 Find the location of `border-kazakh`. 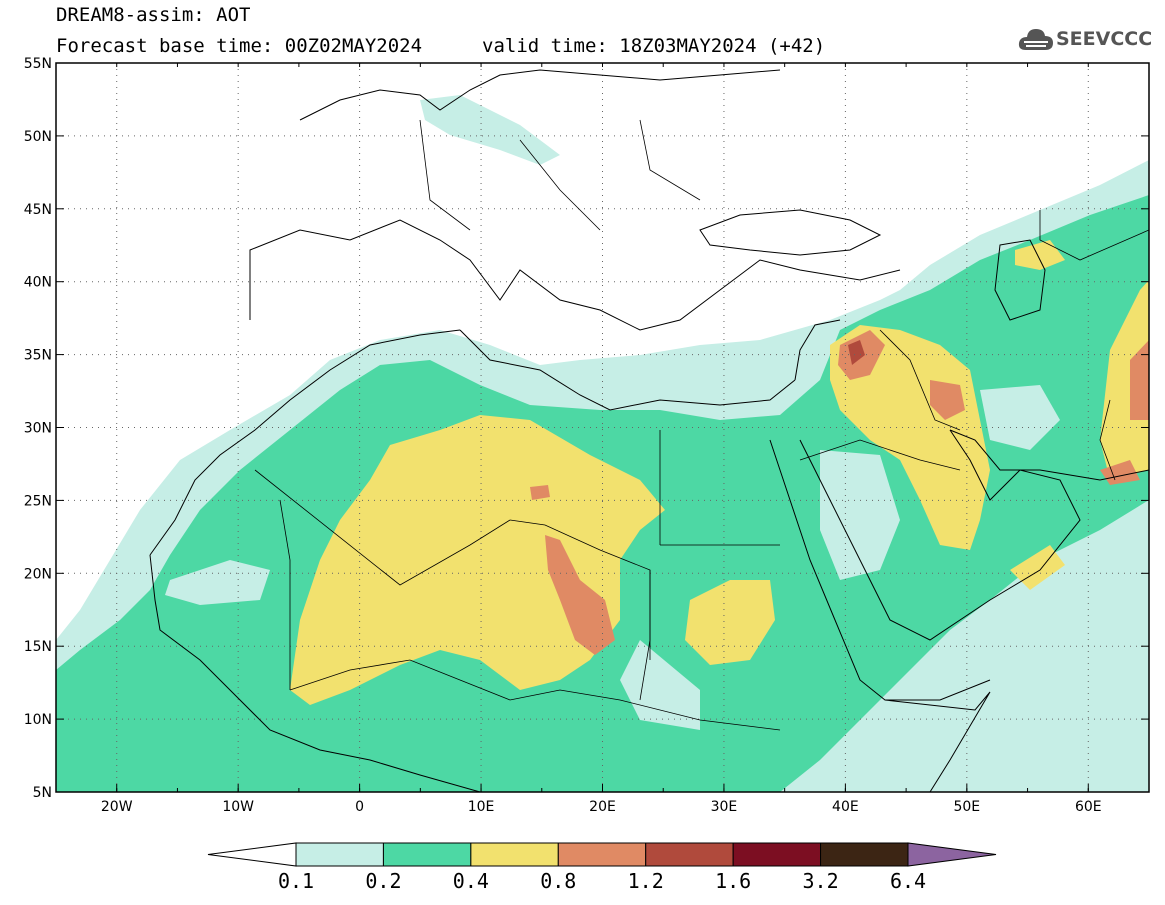

border-kazakh is located at coordinates (1094, 235).